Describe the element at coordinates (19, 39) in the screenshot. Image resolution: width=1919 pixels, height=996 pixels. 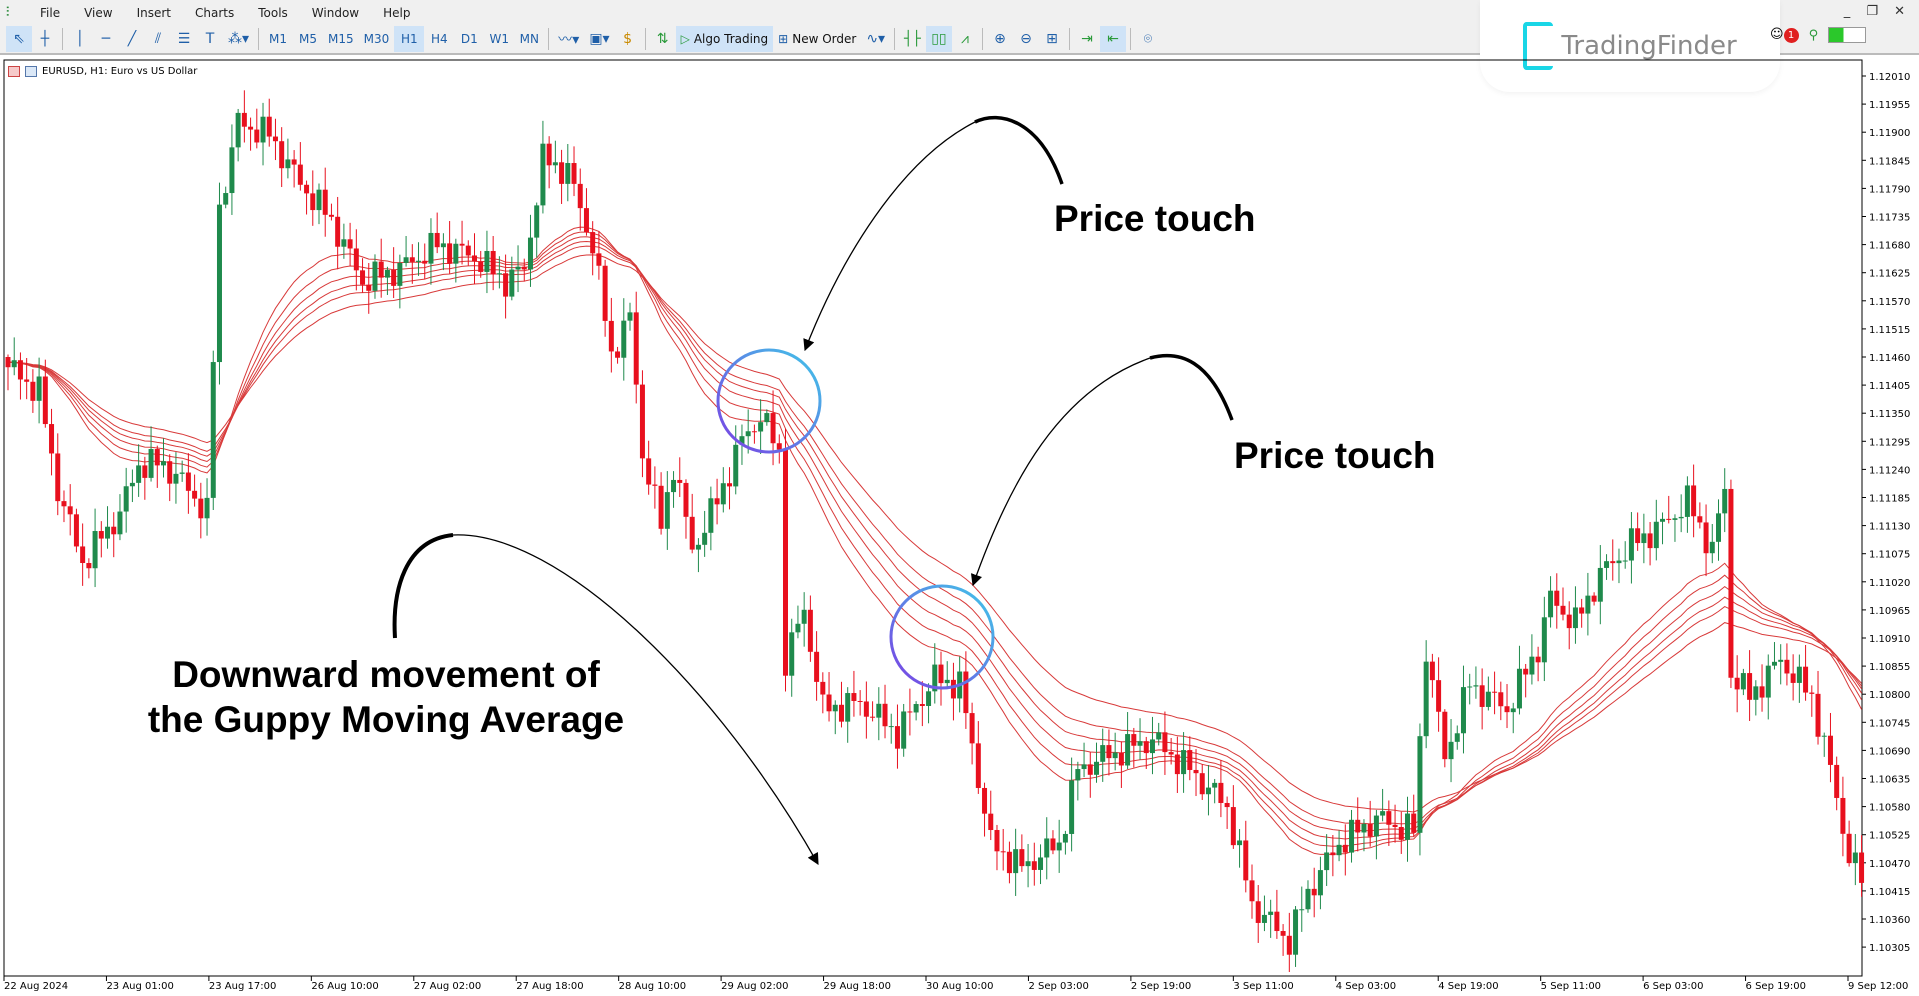
I see `cursor-icon: ⇖` at that location.